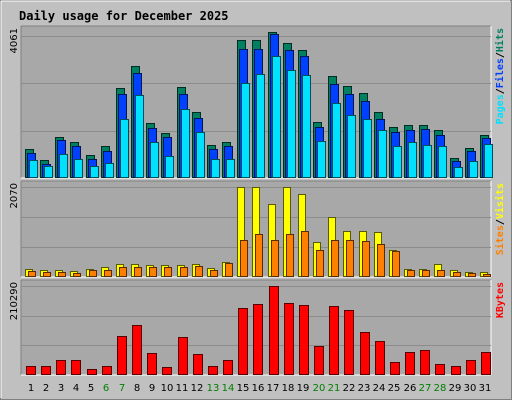 This screenshot has height=400, width=512. I want to click on x-tick-label-day-17: 17, so click(273, 388).